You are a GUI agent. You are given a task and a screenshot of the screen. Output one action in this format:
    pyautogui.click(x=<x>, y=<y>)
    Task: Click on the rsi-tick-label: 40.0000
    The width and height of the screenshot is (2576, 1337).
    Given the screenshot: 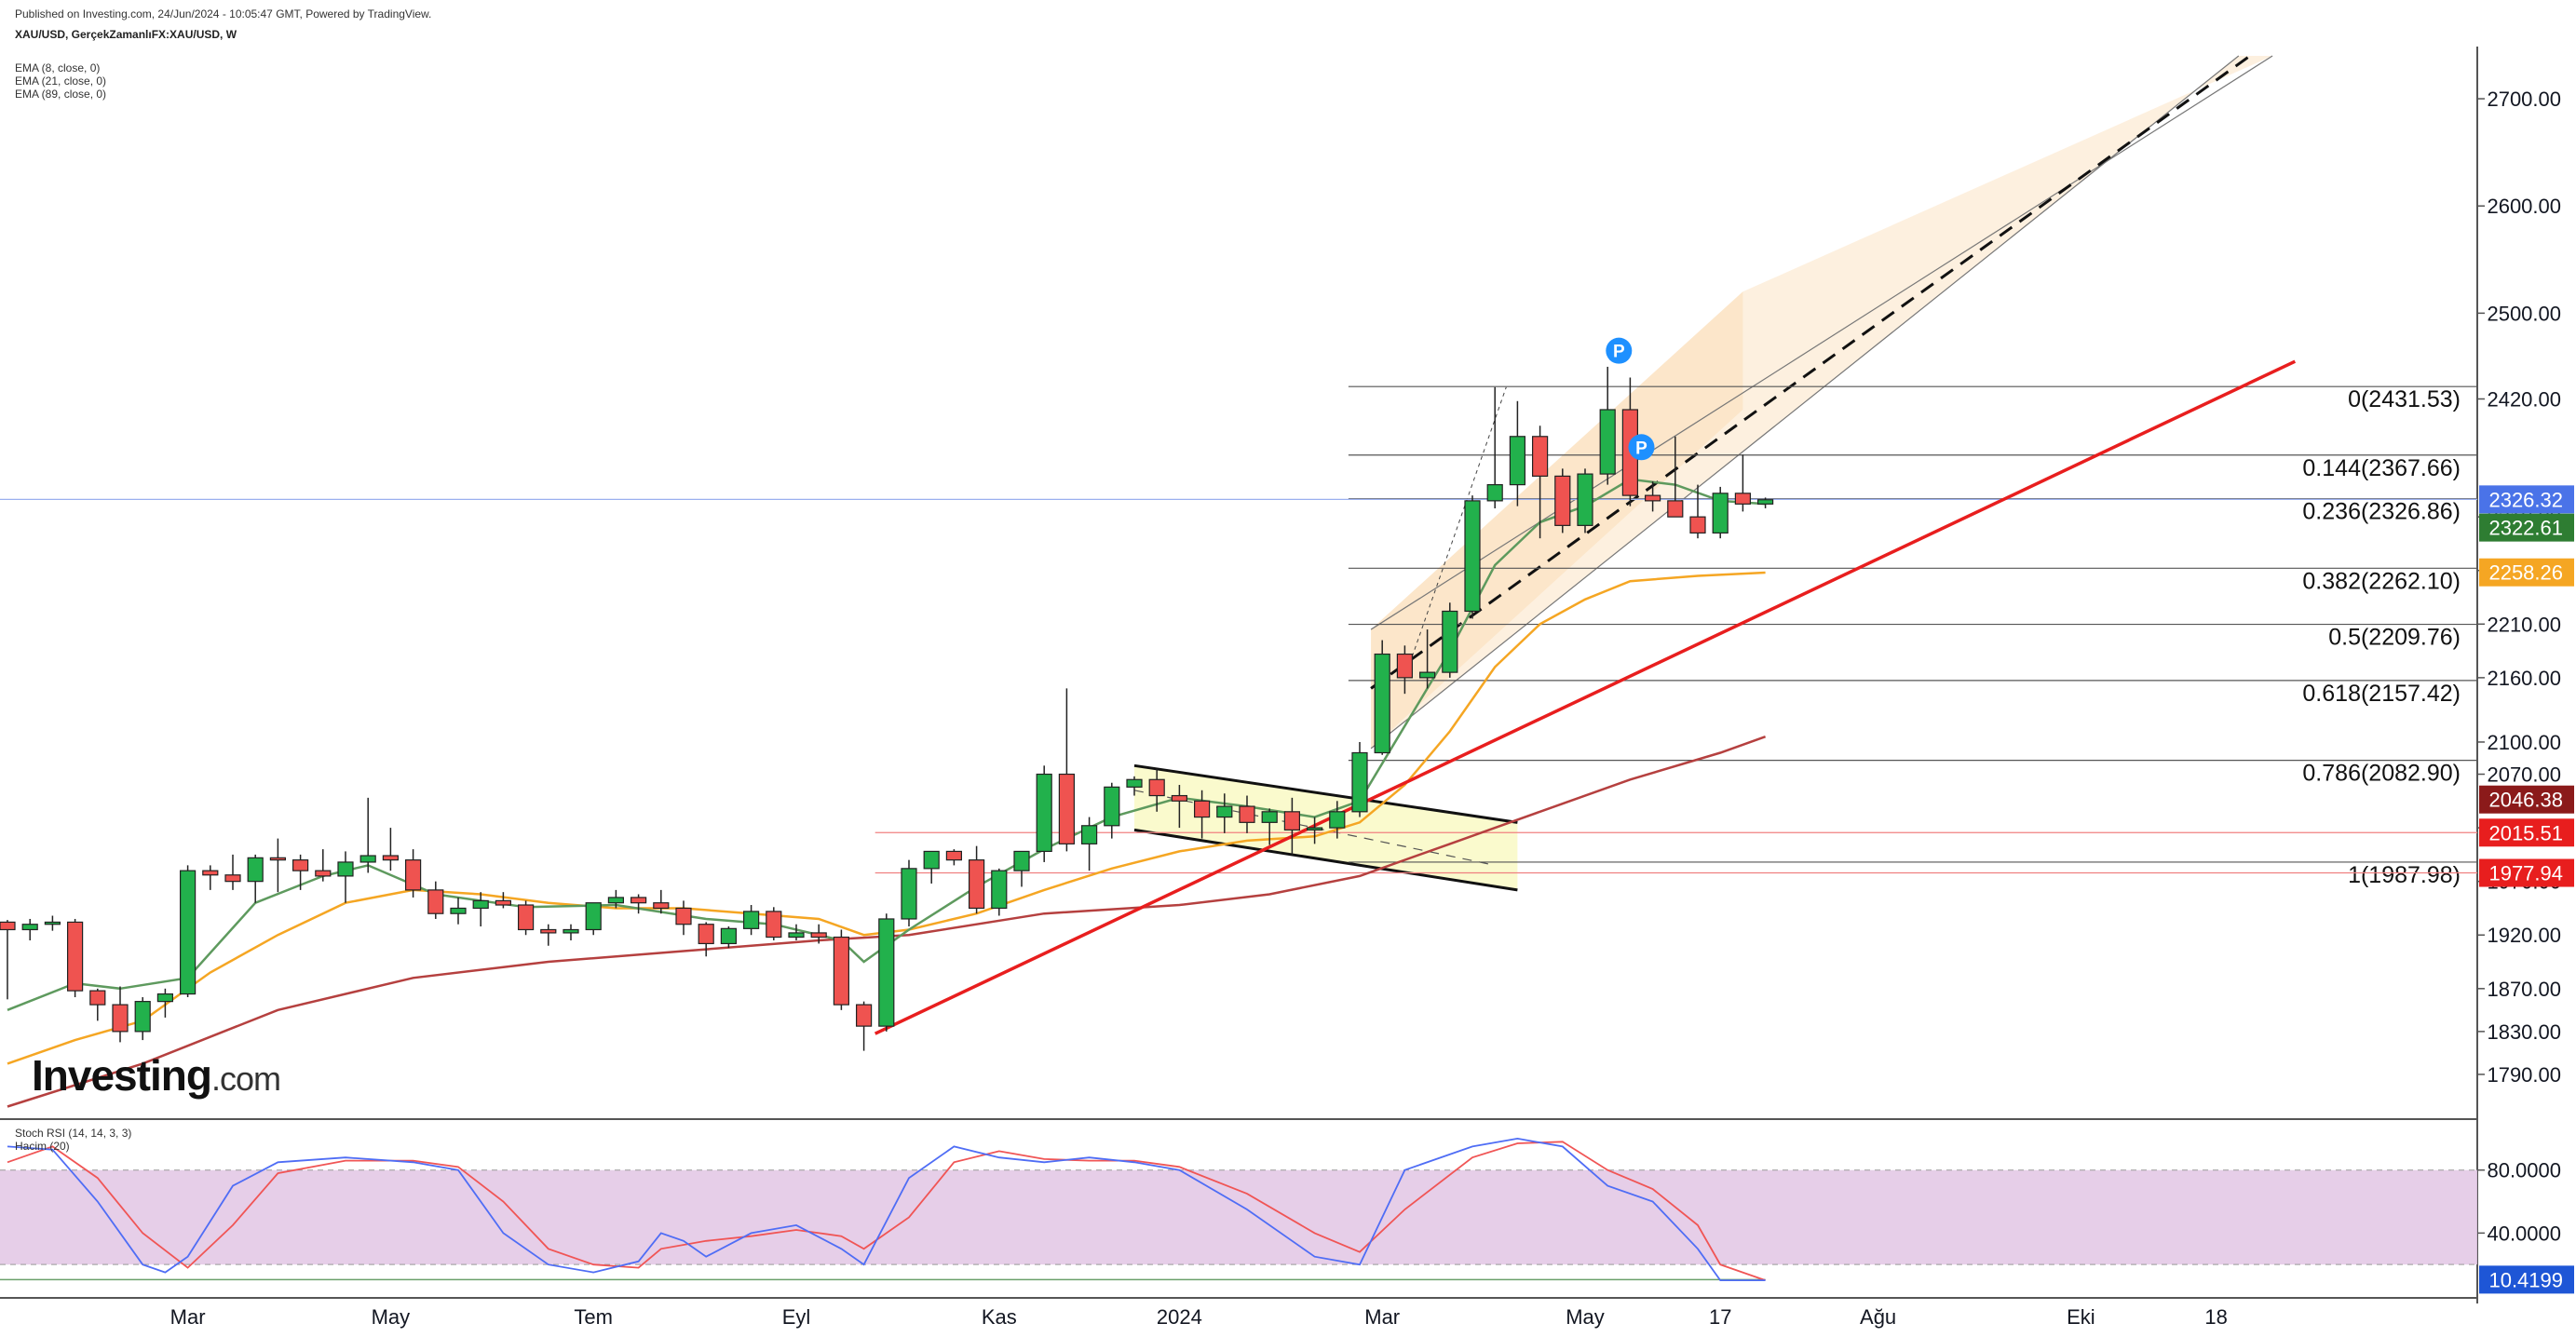 What is the action you would take?
    pyautogui.click(x=2524, y=1234)
    